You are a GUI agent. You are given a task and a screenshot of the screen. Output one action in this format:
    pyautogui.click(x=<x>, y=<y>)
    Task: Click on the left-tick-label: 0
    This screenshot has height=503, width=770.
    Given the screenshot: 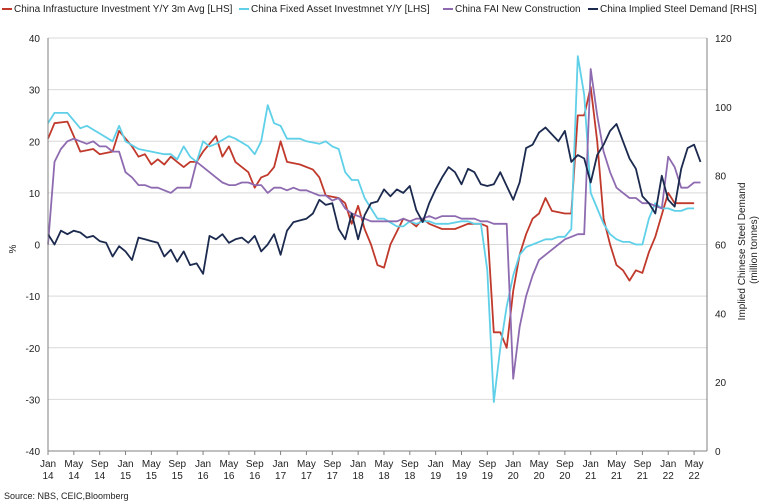 What is the action you would take?
    pyautogui.click(x=37, y=246)
    